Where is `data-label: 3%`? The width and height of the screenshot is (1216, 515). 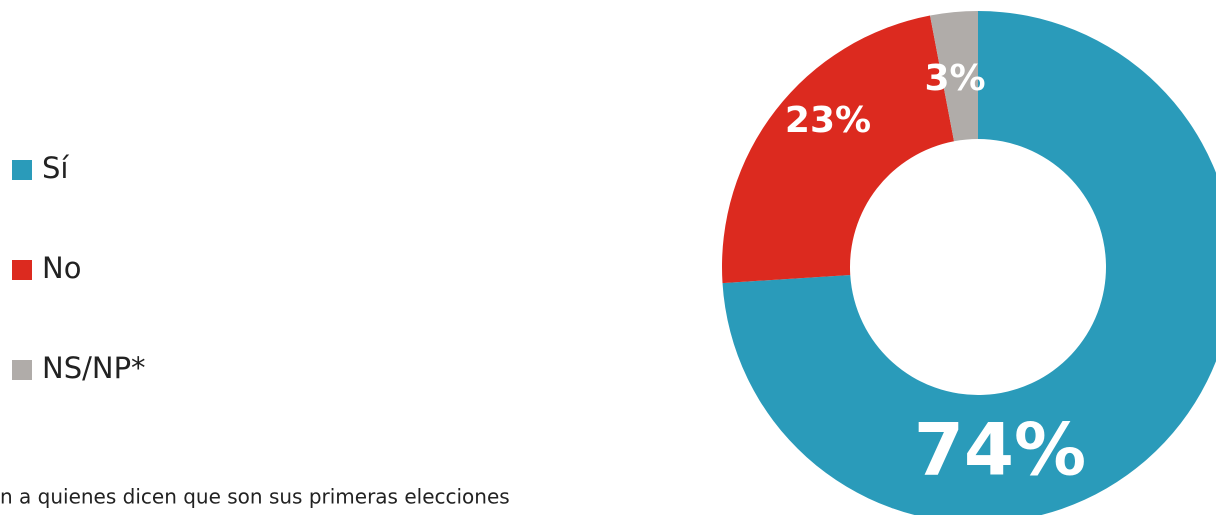 data-label: 3% is located at coordinates (954, 78).